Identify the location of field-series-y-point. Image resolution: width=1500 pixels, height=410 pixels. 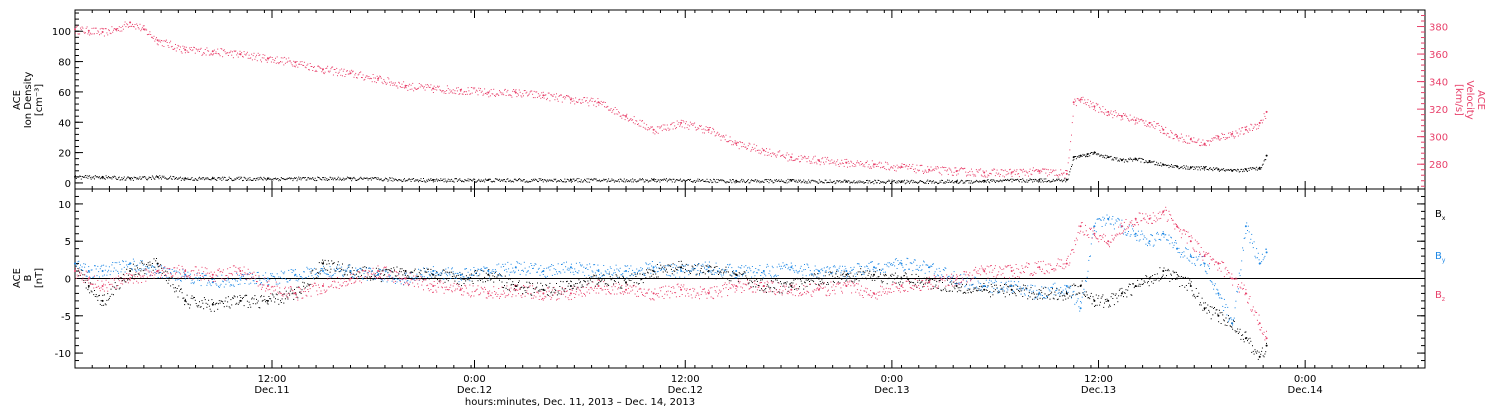
(1066, 286).